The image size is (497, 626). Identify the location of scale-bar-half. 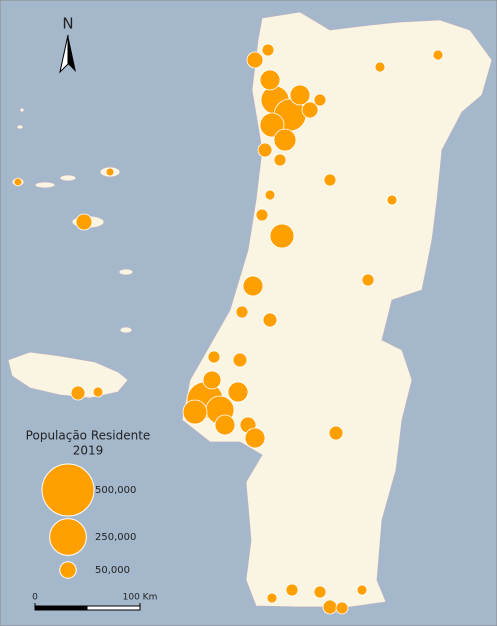
(61, 608).